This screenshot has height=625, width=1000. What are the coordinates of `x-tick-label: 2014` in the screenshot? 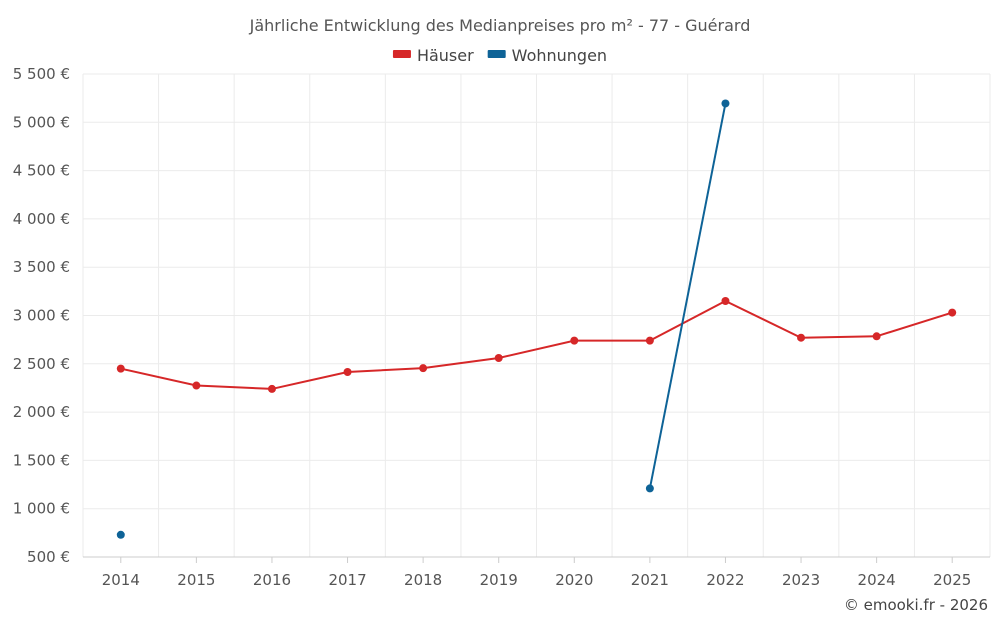 It's located at (121, 580).